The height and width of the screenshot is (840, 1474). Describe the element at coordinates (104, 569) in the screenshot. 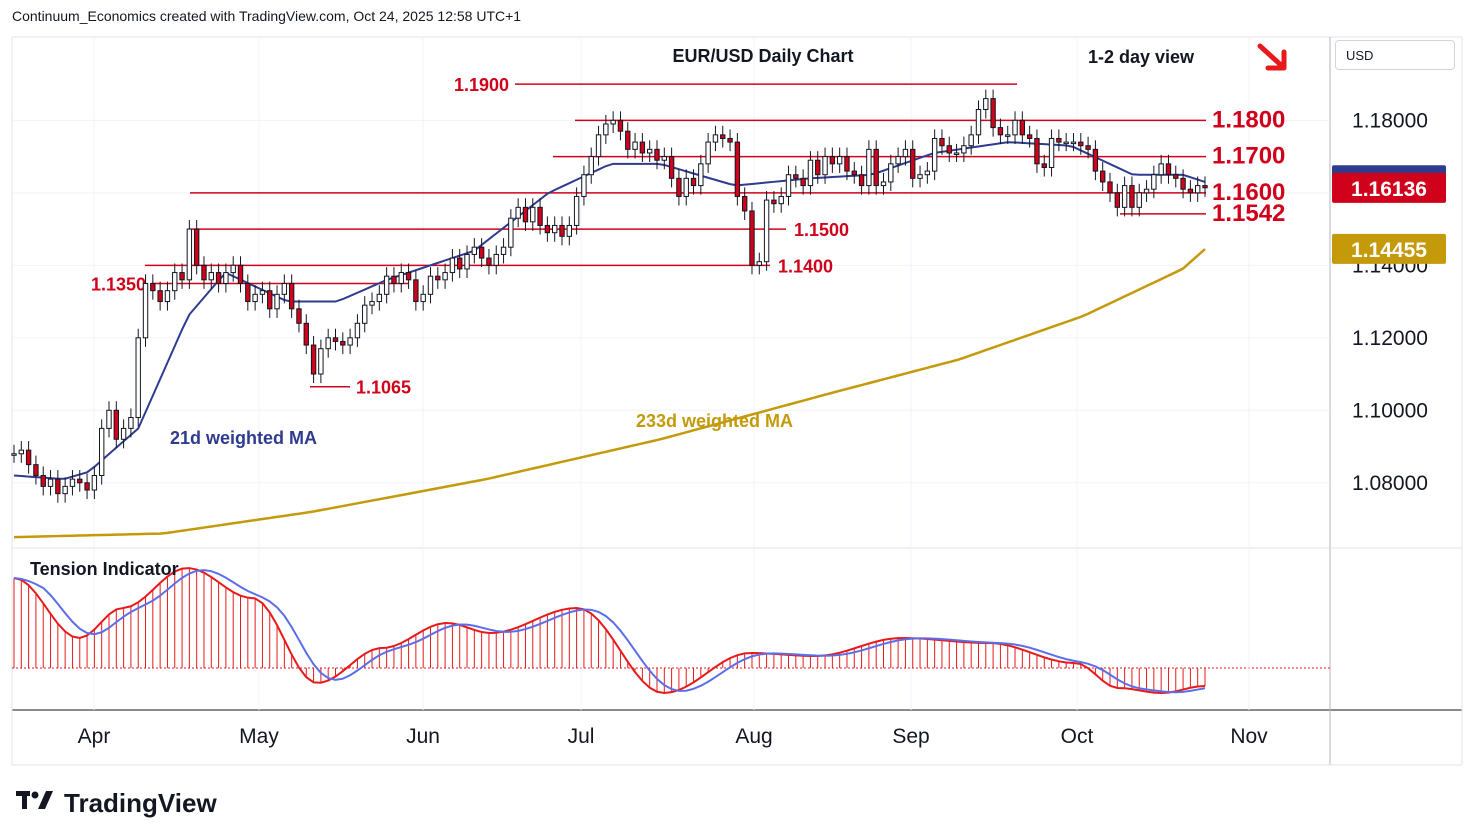

I see `indicator-label: Tension Indicator` at that location.